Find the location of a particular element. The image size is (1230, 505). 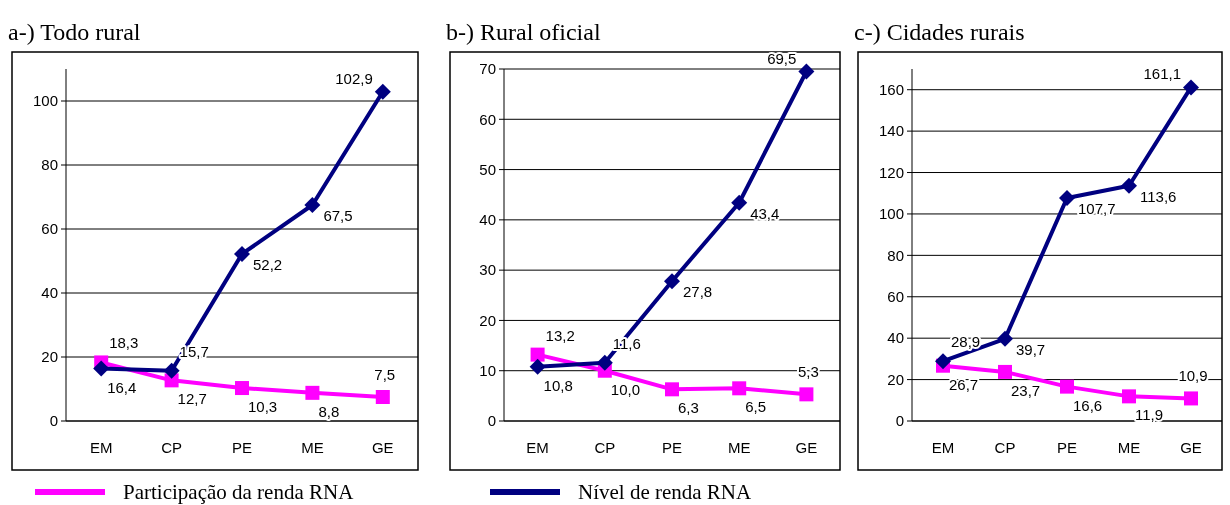

data-label: 8,8 is located at coordinates (329, 411).